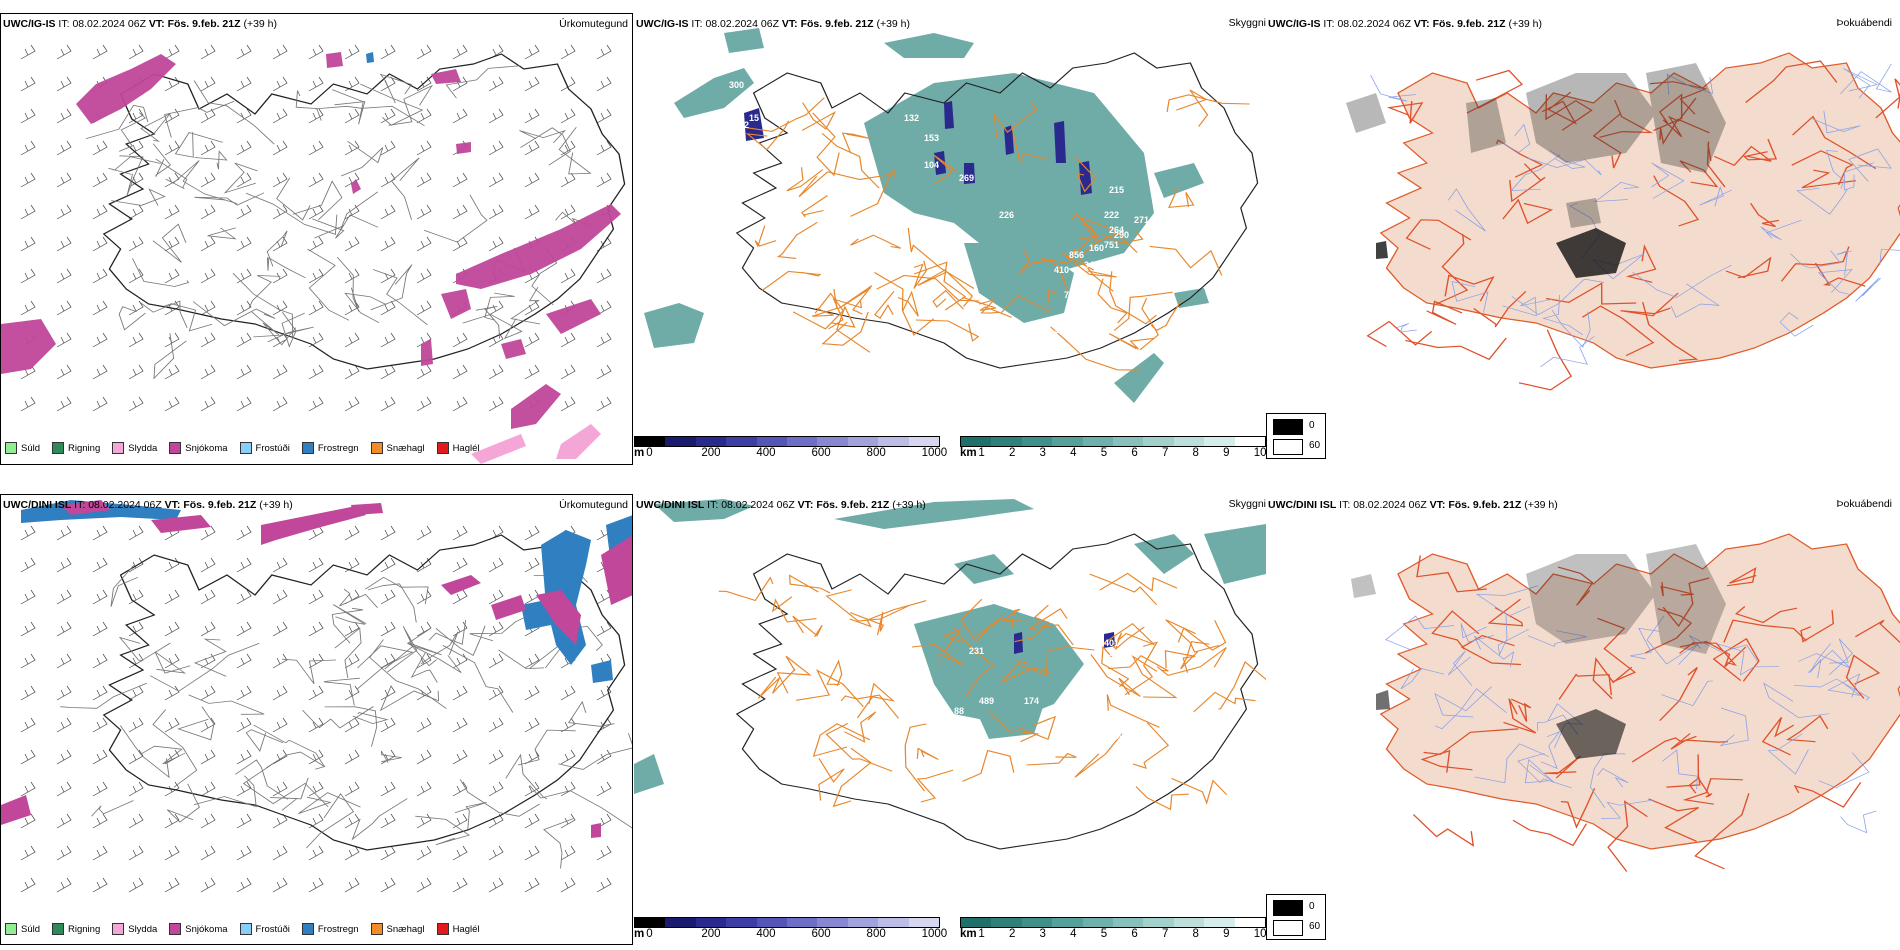 Image resolution: width=1900 pixels, height=950 pixels. I want to click on legend-label: Frostregn, so click(338, 448).